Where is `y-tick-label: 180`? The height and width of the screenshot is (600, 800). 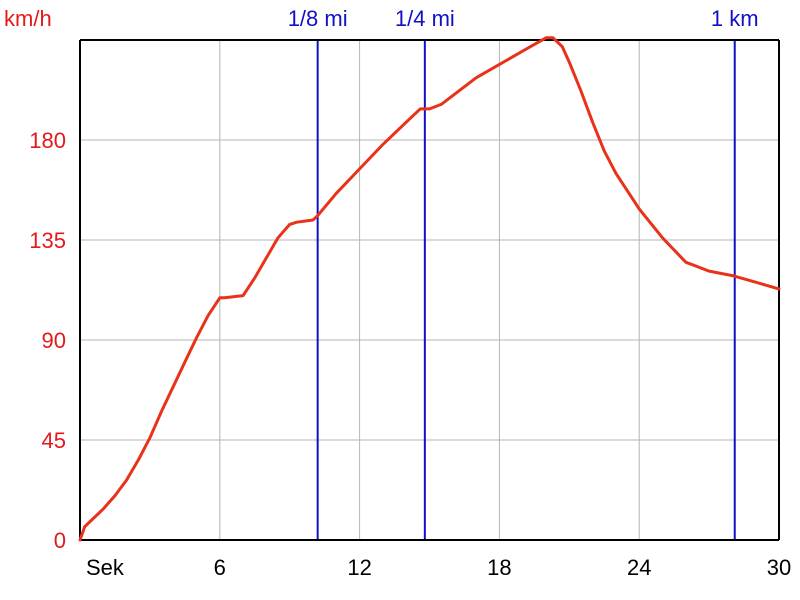
y-tick-label: 180 is located at coordinates (47, 140).